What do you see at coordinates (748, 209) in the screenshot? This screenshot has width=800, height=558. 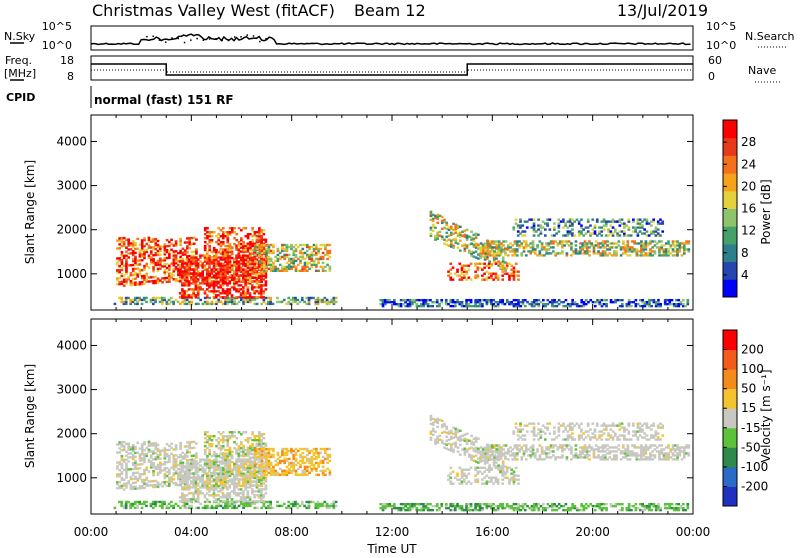 I see `colorbar-tick-label: 16` at bounding box center [748, 209].